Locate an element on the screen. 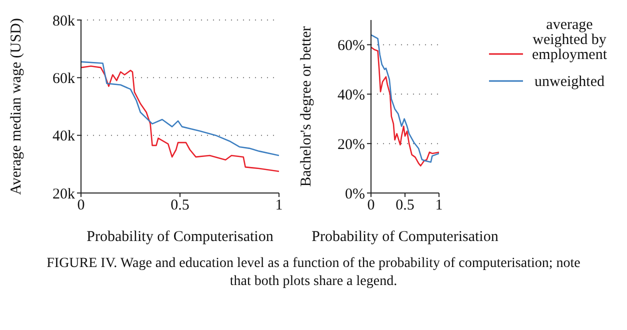 This screenshot has width=627, height=330. y-tick-label: 60k is located at coordinates (63, 78).